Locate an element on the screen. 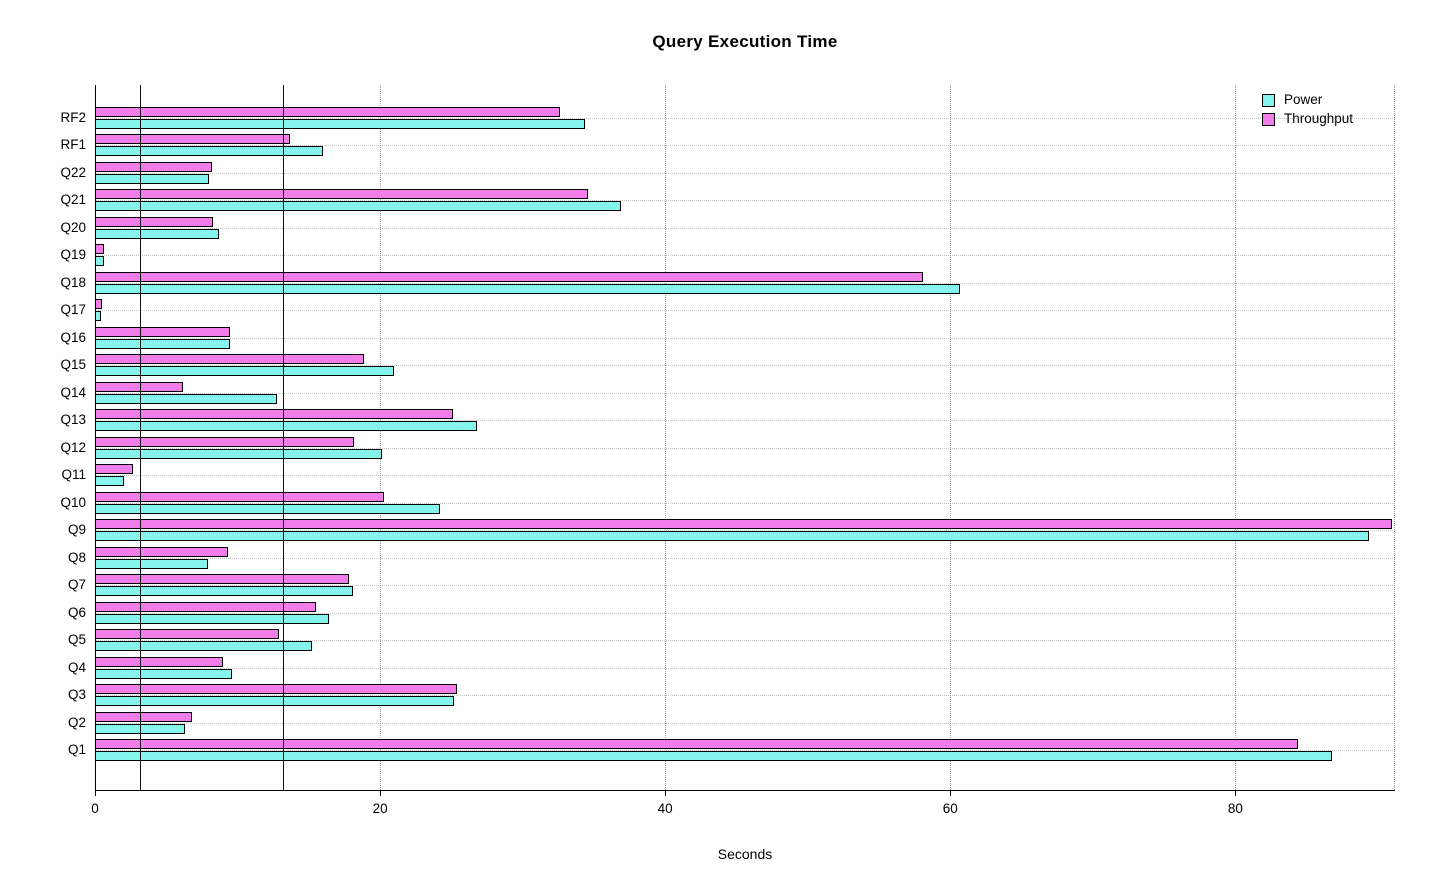  throughput-bar-rf2 is located at coordinates (327, 111).